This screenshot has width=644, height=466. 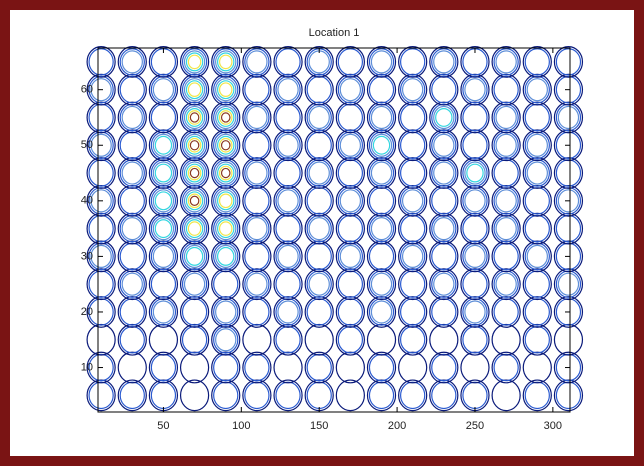 What do you see at coordinates (87, 312) in the screenshot?
I see `y-tick-label: 20` at bounding box center [87, 312].